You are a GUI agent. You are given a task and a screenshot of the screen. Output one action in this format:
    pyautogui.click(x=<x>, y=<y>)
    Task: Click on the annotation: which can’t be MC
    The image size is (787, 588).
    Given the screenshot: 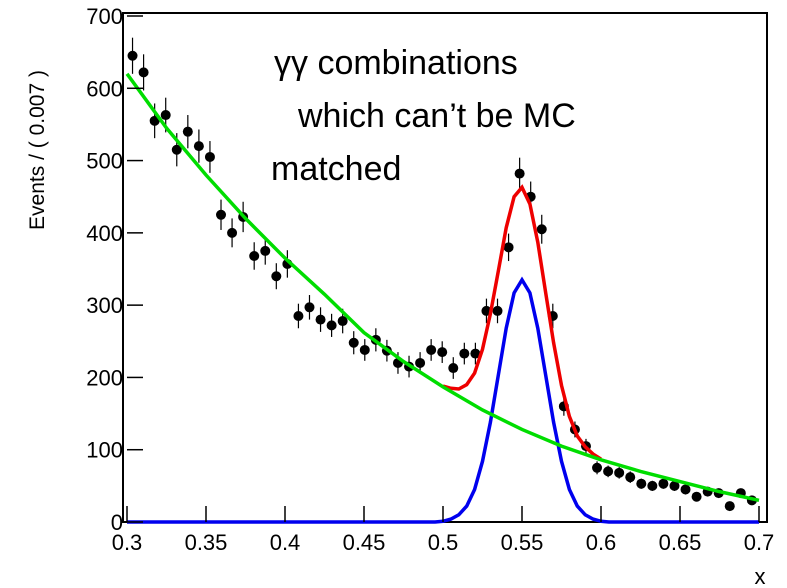 What is the action you would take?
    pyautogui.click(x=436, y=116)
    